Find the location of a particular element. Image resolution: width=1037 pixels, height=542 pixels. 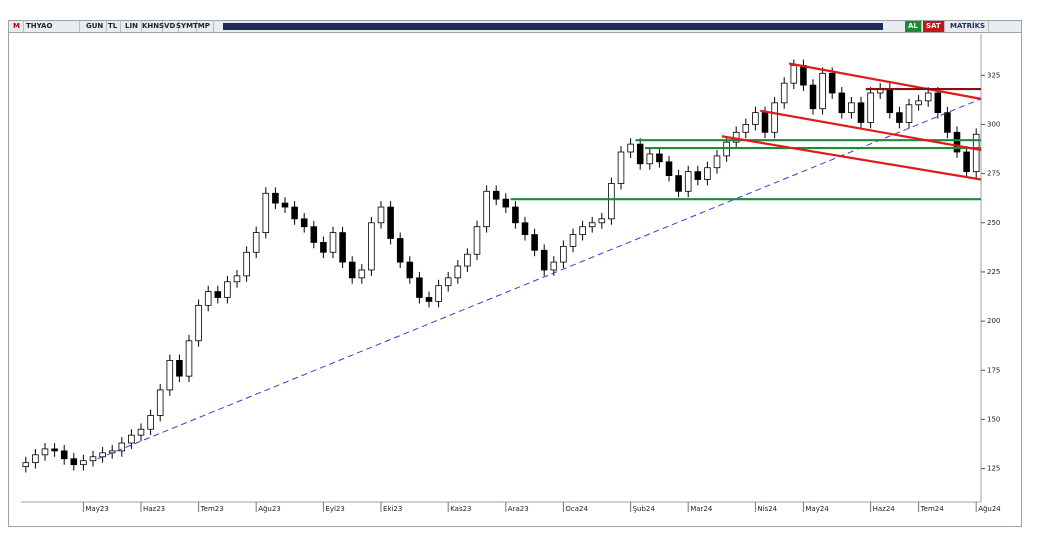

status-strip is located at coordinates (553, 26).